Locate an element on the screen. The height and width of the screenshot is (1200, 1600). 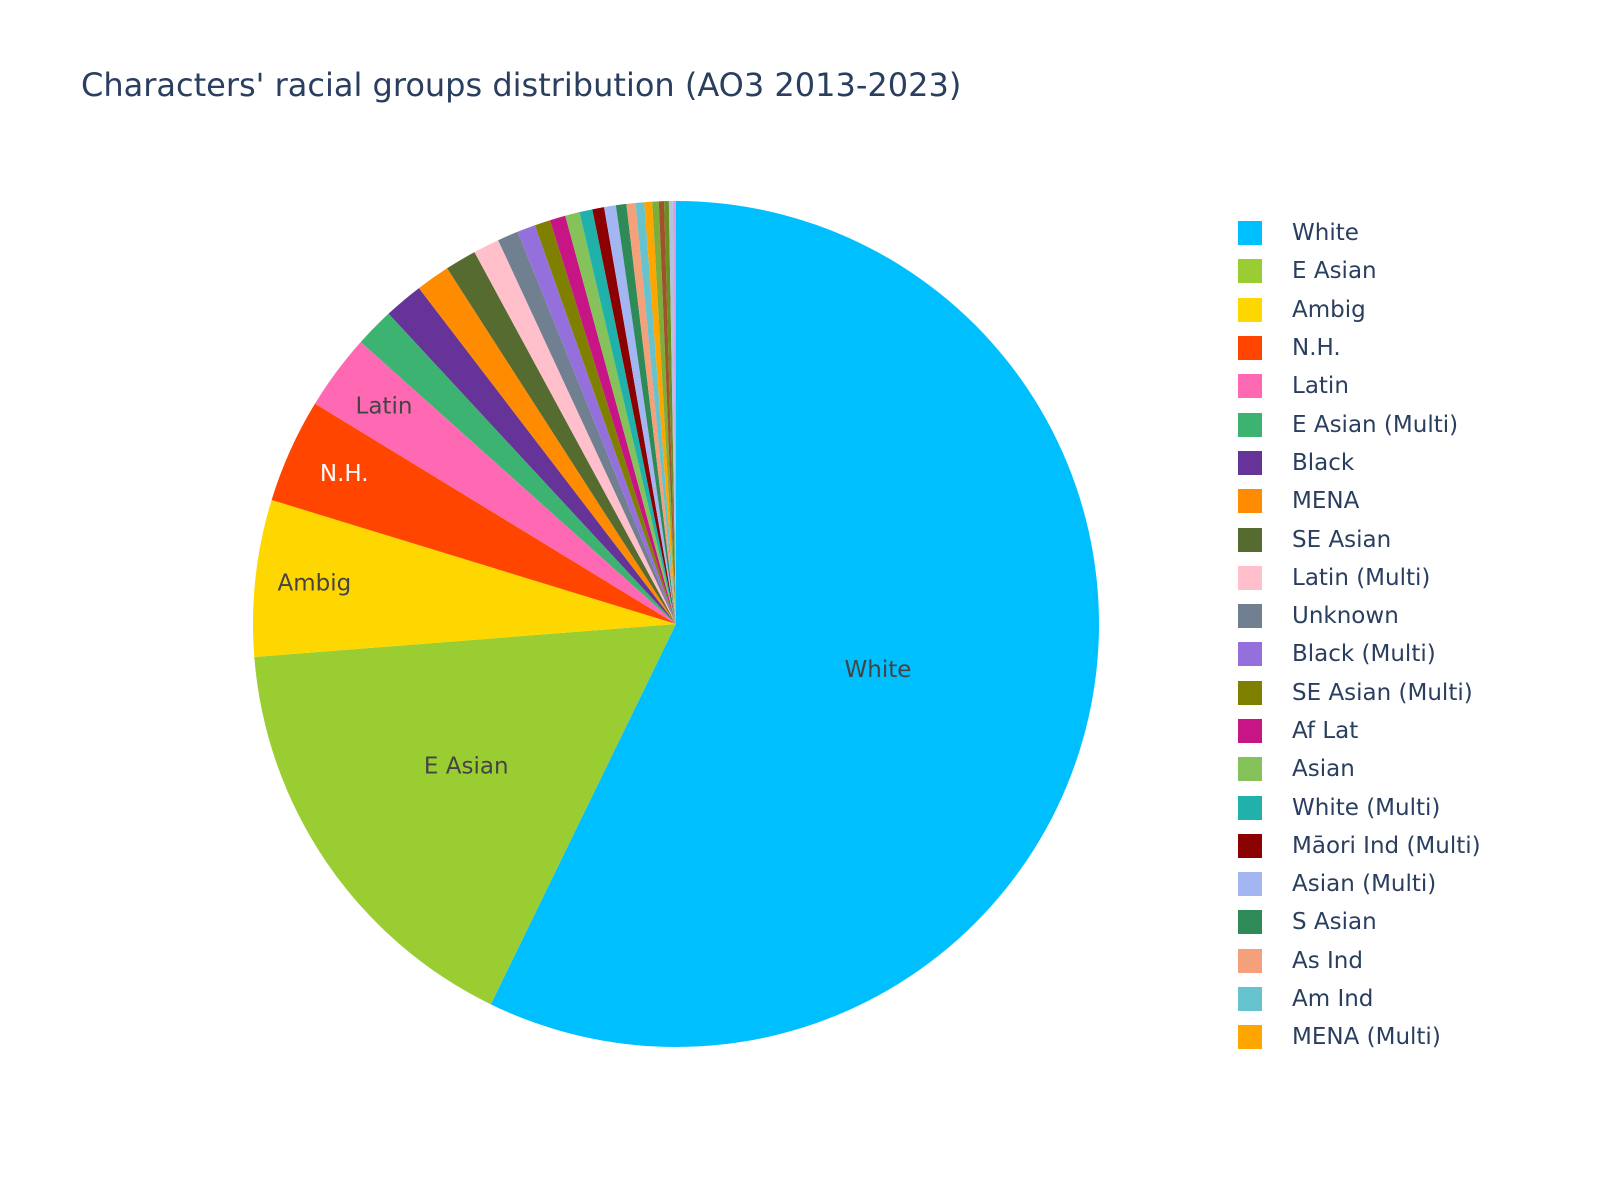
slice-label-white: White is located at coordinates (878, 670).